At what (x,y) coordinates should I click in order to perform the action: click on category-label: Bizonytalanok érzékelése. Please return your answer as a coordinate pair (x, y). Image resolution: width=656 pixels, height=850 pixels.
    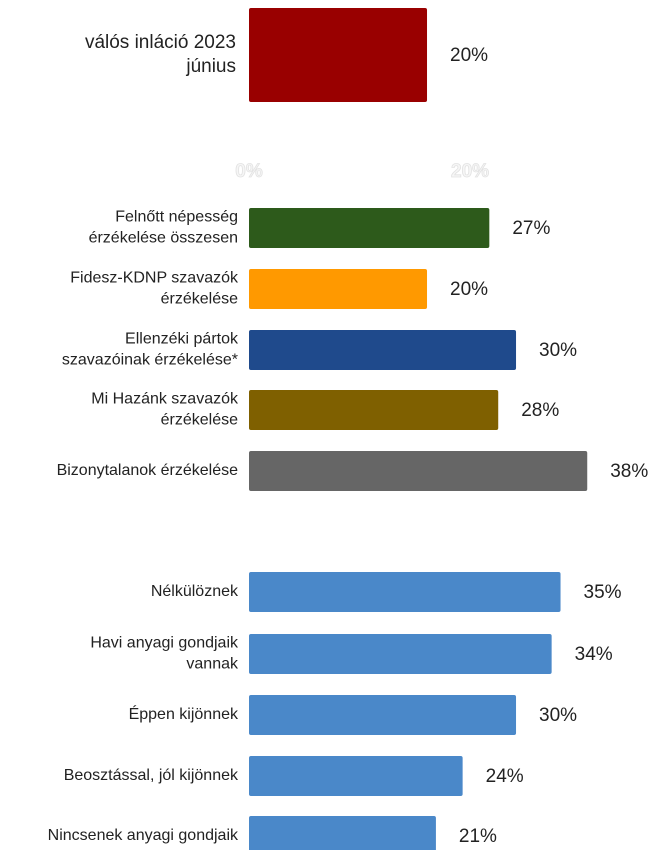
    Looking at the image, I should click on (148, 470).